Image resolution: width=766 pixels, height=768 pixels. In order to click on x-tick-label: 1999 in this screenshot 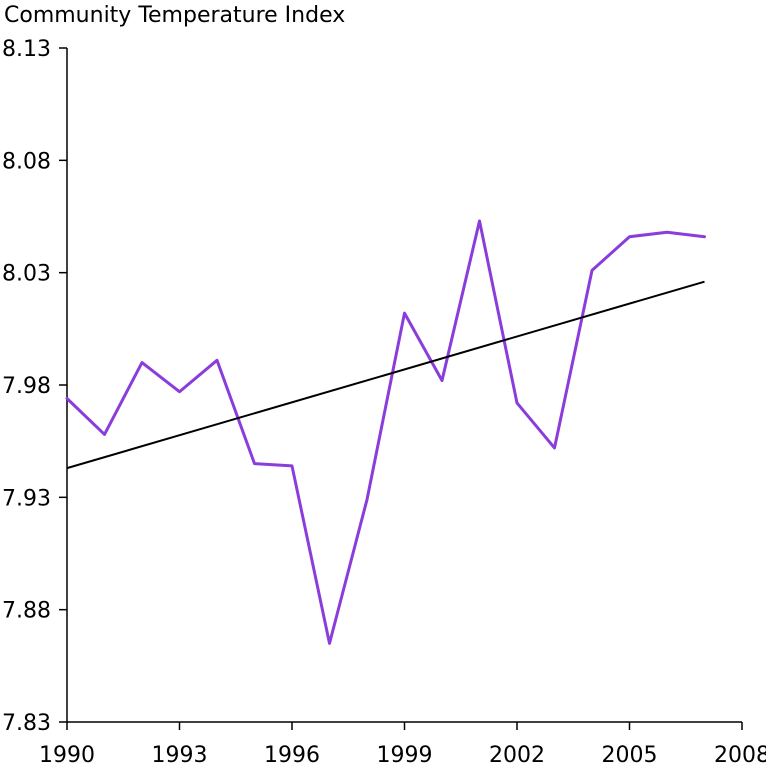, I will do `click(405, 755)`.